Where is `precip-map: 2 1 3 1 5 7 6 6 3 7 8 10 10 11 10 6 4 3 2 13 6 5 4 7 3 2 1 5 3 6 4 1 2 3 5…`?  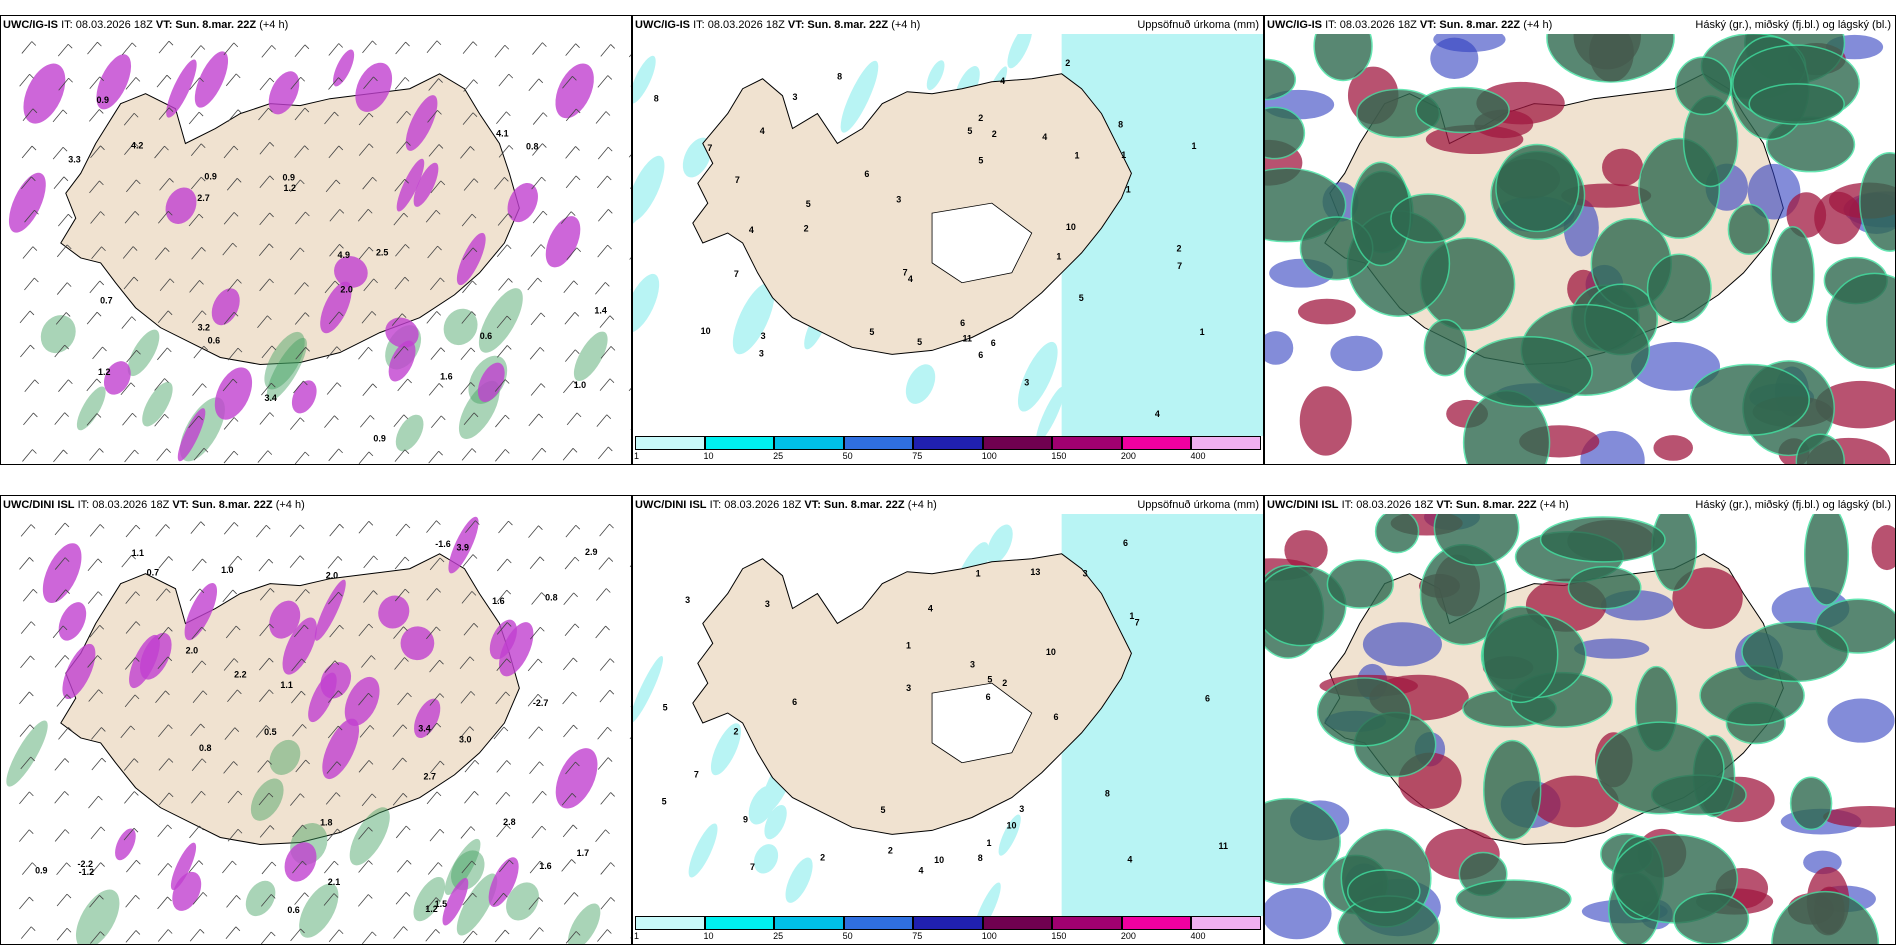
precip-map: 2 1 3 1 5 7 6 6 3 7 8 10 10 11 10 6 4 3 2 13 6 5 4 7 3 2 1 5 3 6 4 1 2 3 5… is located at coordinates (948, 715).